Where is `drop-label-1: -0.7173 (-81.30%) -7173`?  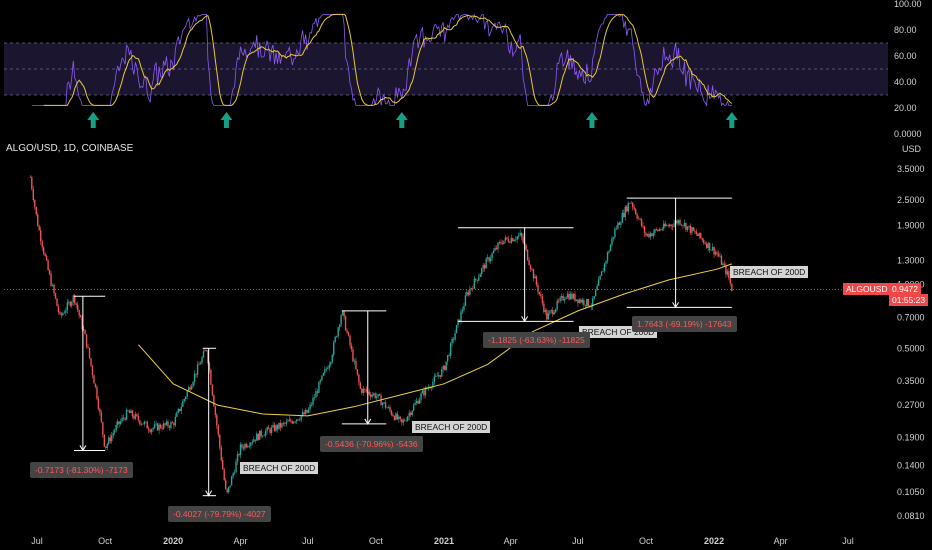
drop-label-1: -0.7173 (-81.30%) -7173 is located at coordinates (81, 470).